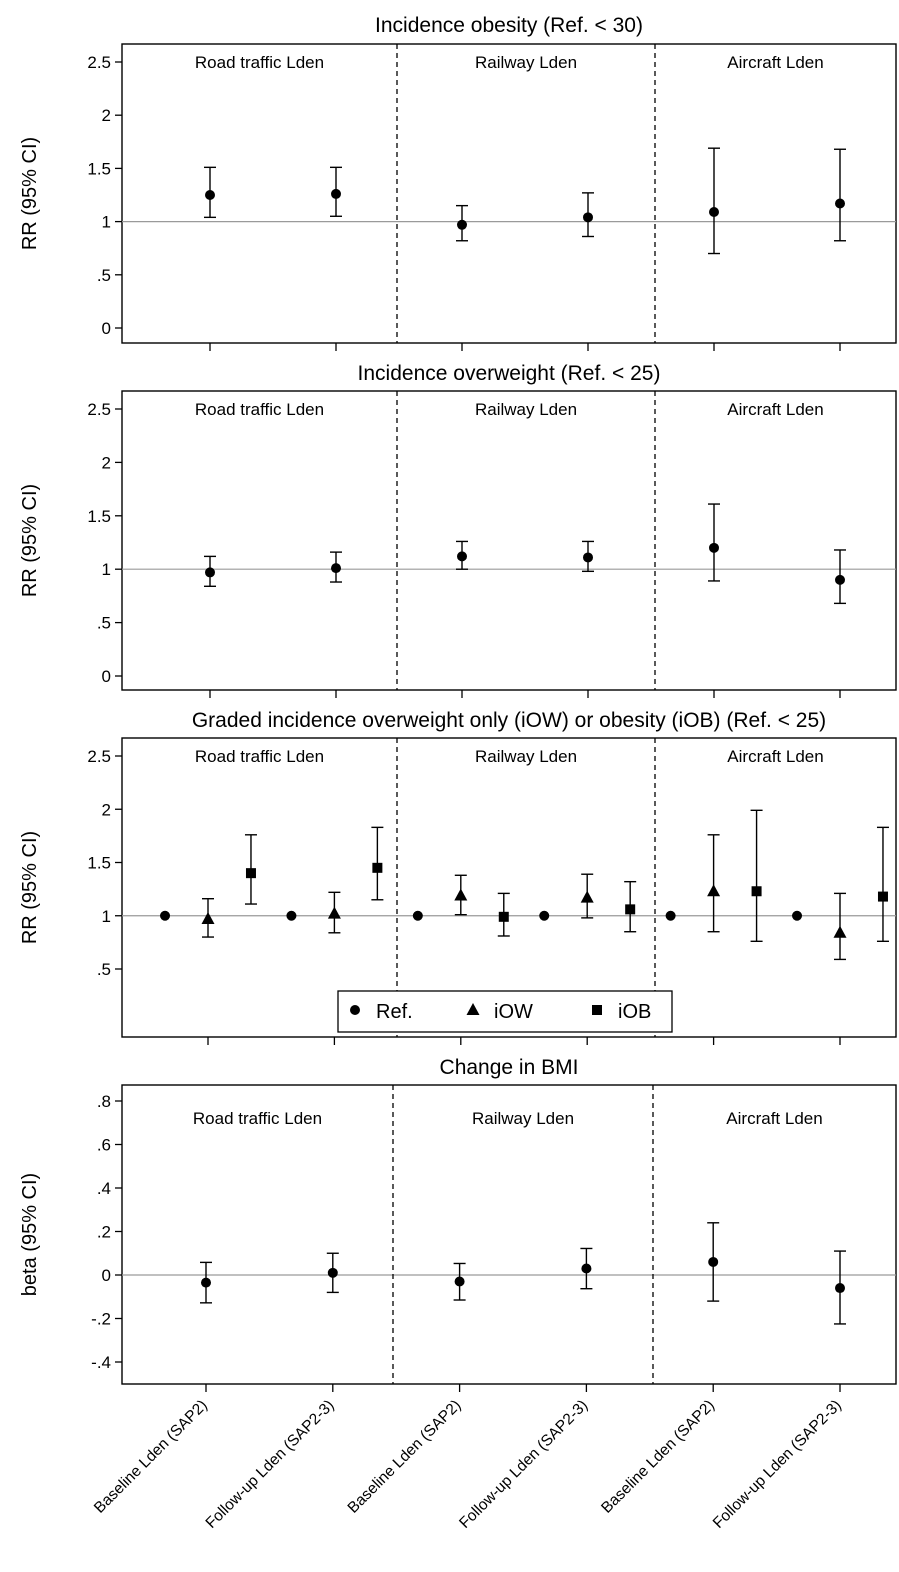  What do you see at coordinates (104, 1101) in the screenshot?
I see `y-tick-label: .8` at bounding box center [104, 1101].